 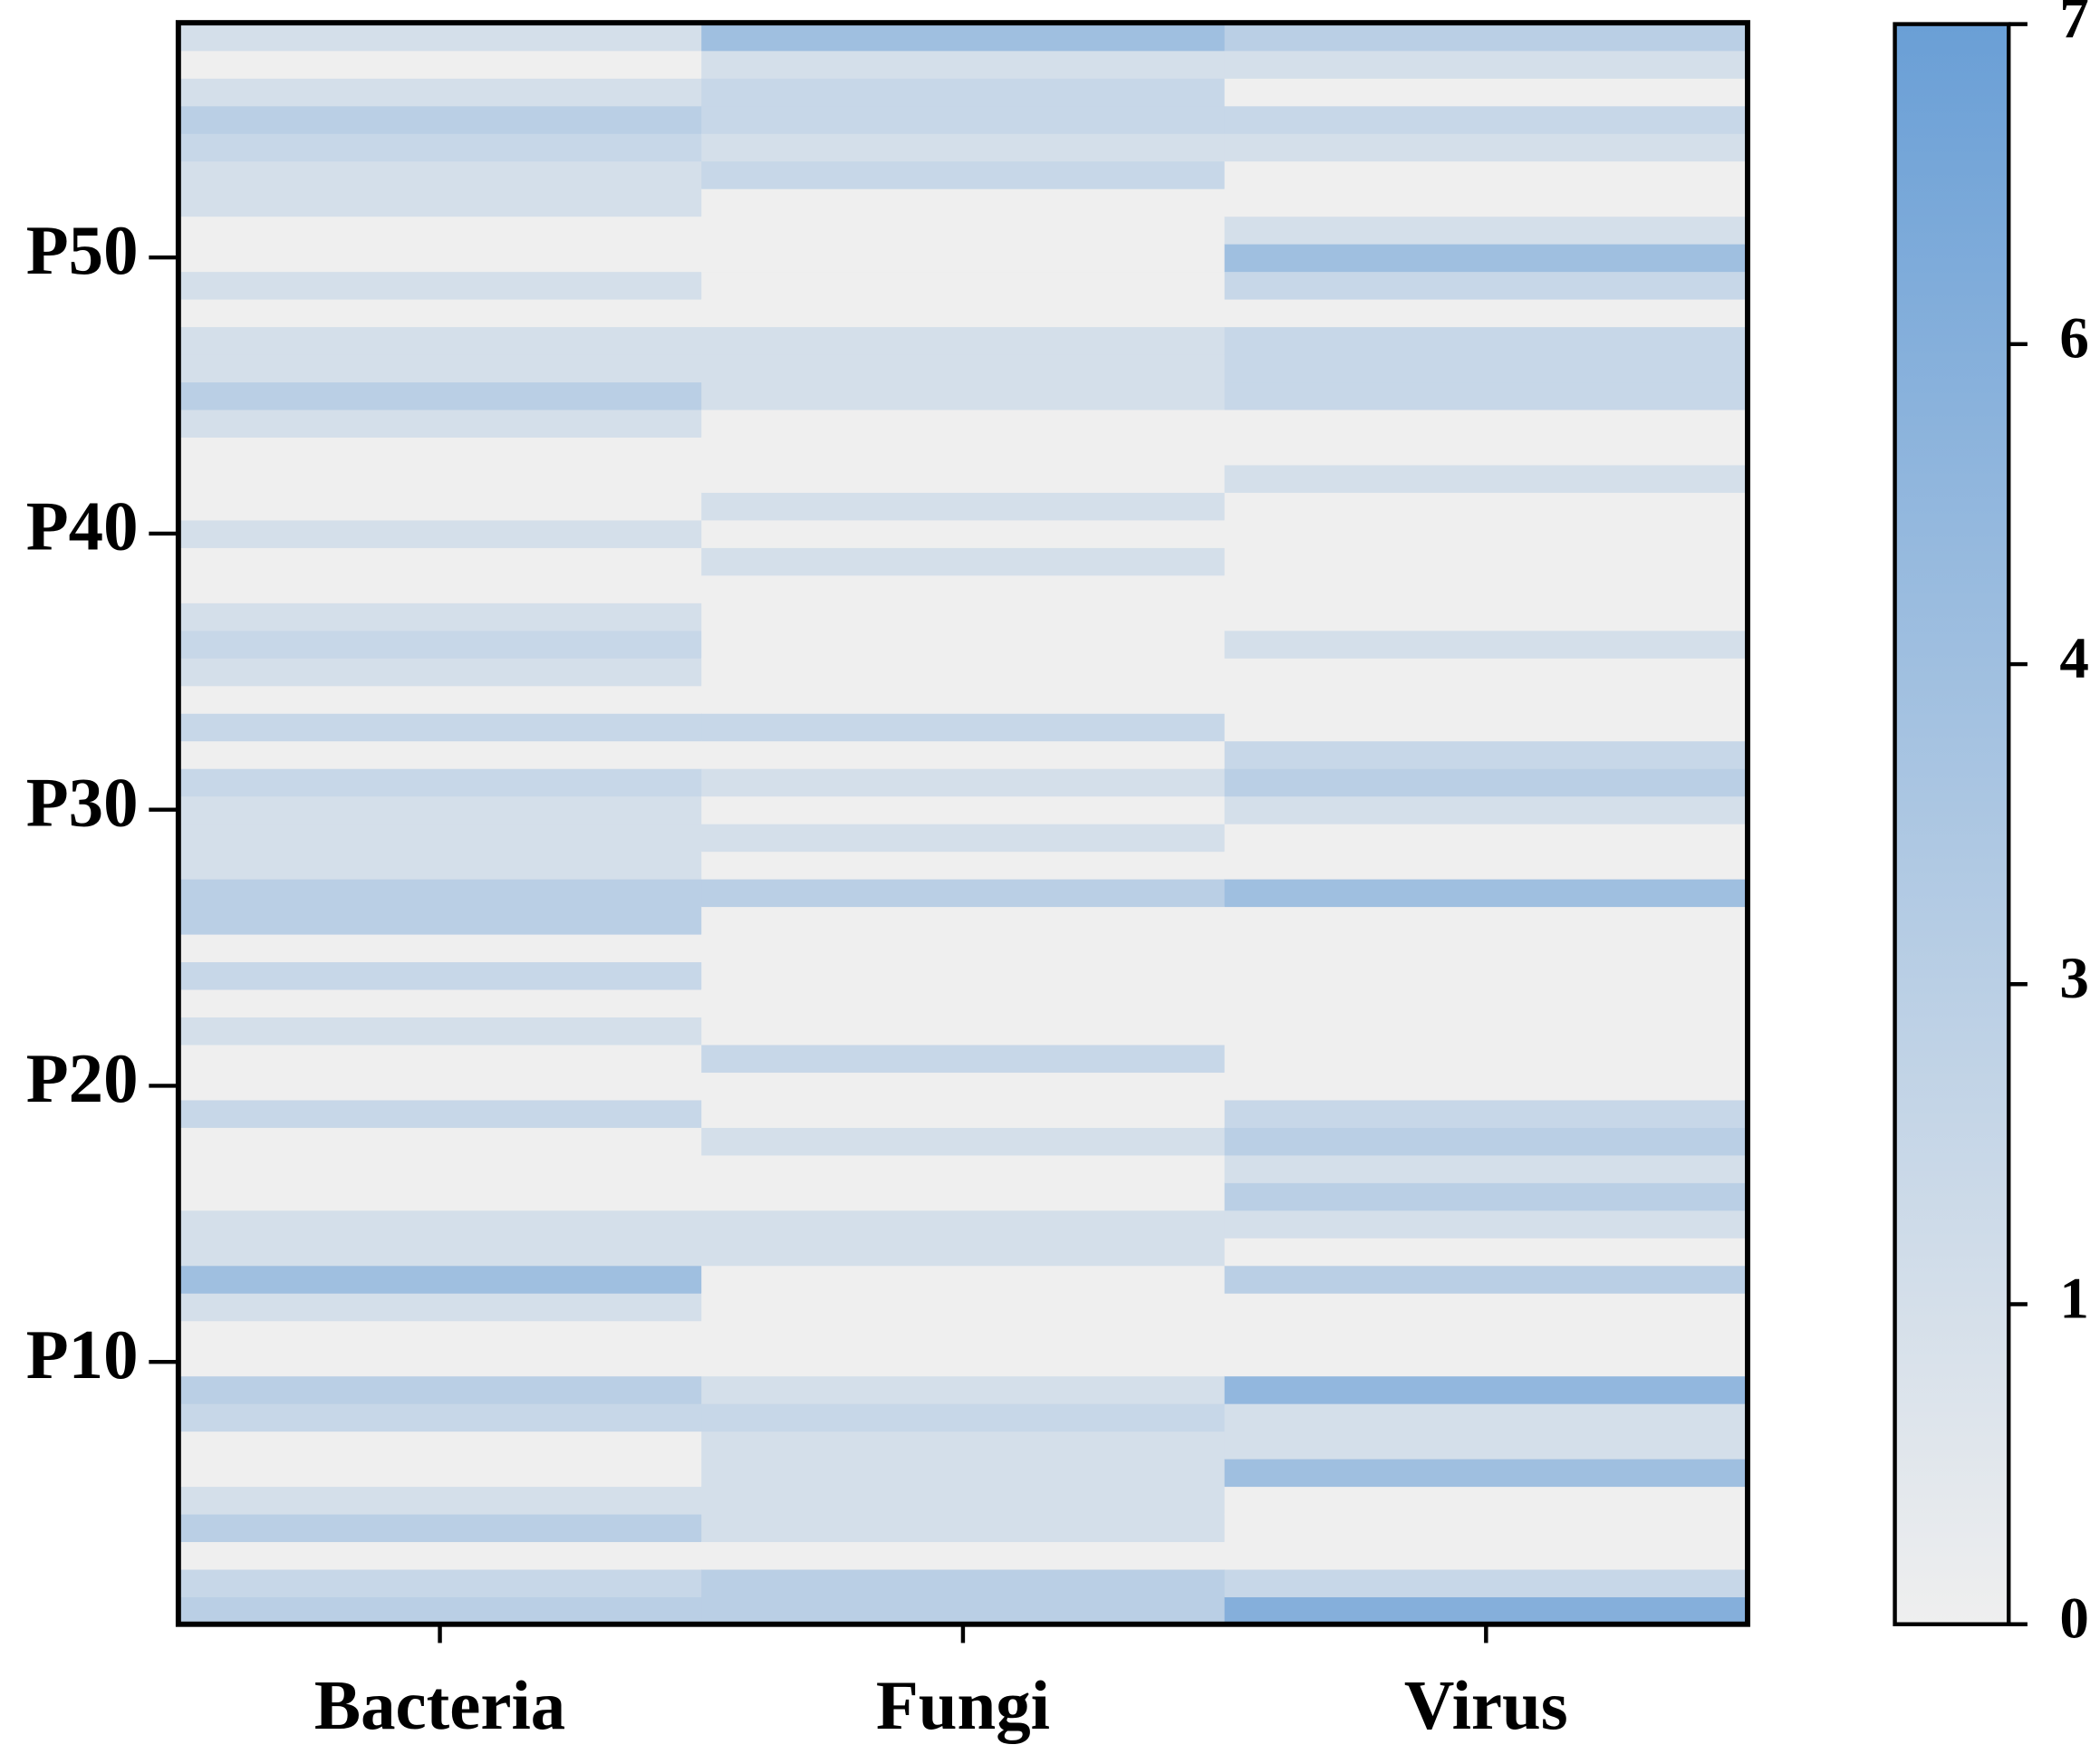 What do you see at coordinates (1486, 1705) in the screenshot?
I see `x-tick-label: Virus` at bounding box center [1486, 1705].